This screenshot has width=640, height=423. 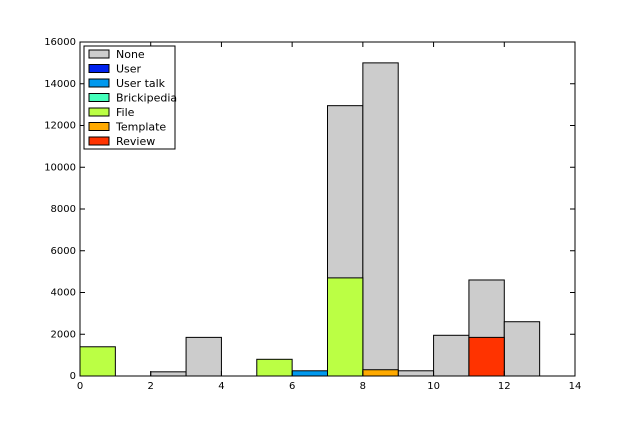 I want to click on x-tick-label: 4, so click(x=221, y=386).